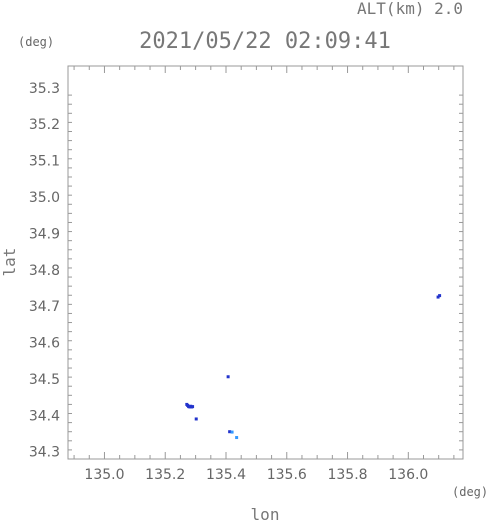 This screenshot has width=491, height=521. Describe the element at coordinates (36, 42) in the screenshot. I see `y-axis-unit: (deg)` at that location.